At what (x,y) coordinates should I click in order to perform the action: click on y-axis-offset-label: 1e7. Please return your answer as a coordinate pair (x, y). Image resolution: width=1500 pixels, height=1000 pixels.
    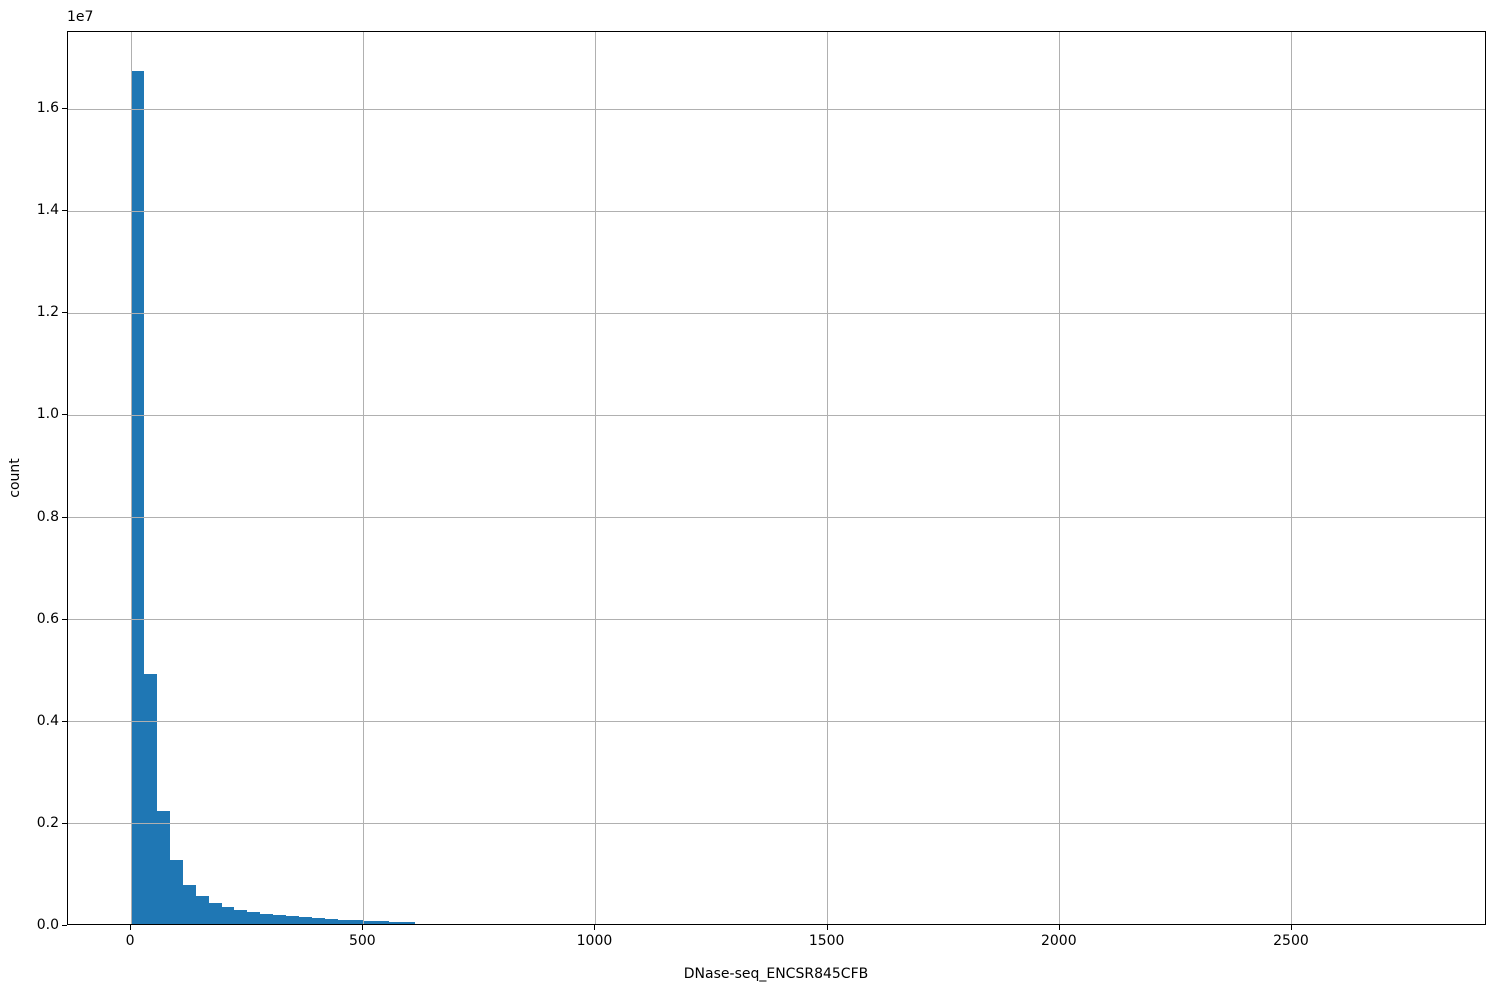
    Looking at the image, I should click on (80, 17).